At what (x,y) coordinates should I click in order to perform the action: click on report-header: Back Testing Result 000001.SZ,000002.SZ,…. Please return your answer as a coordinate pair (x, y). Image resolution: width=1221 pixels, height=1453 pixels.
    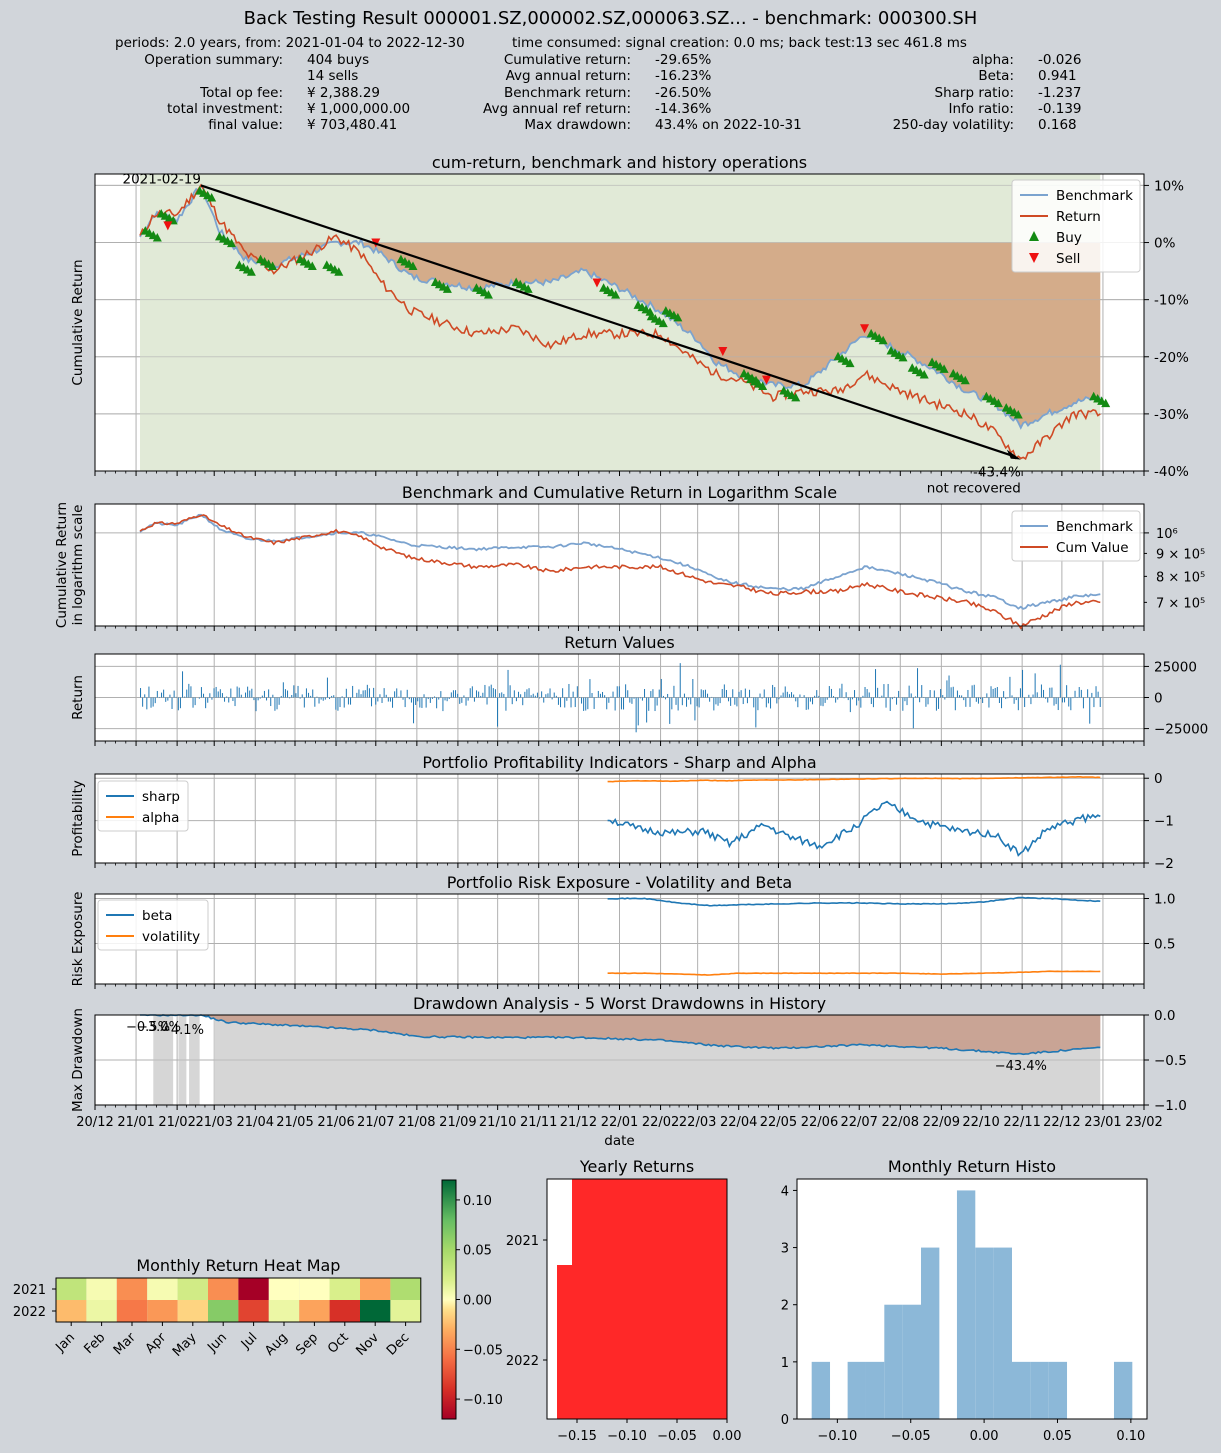
    Looking at the image, I should click on (610, 70).